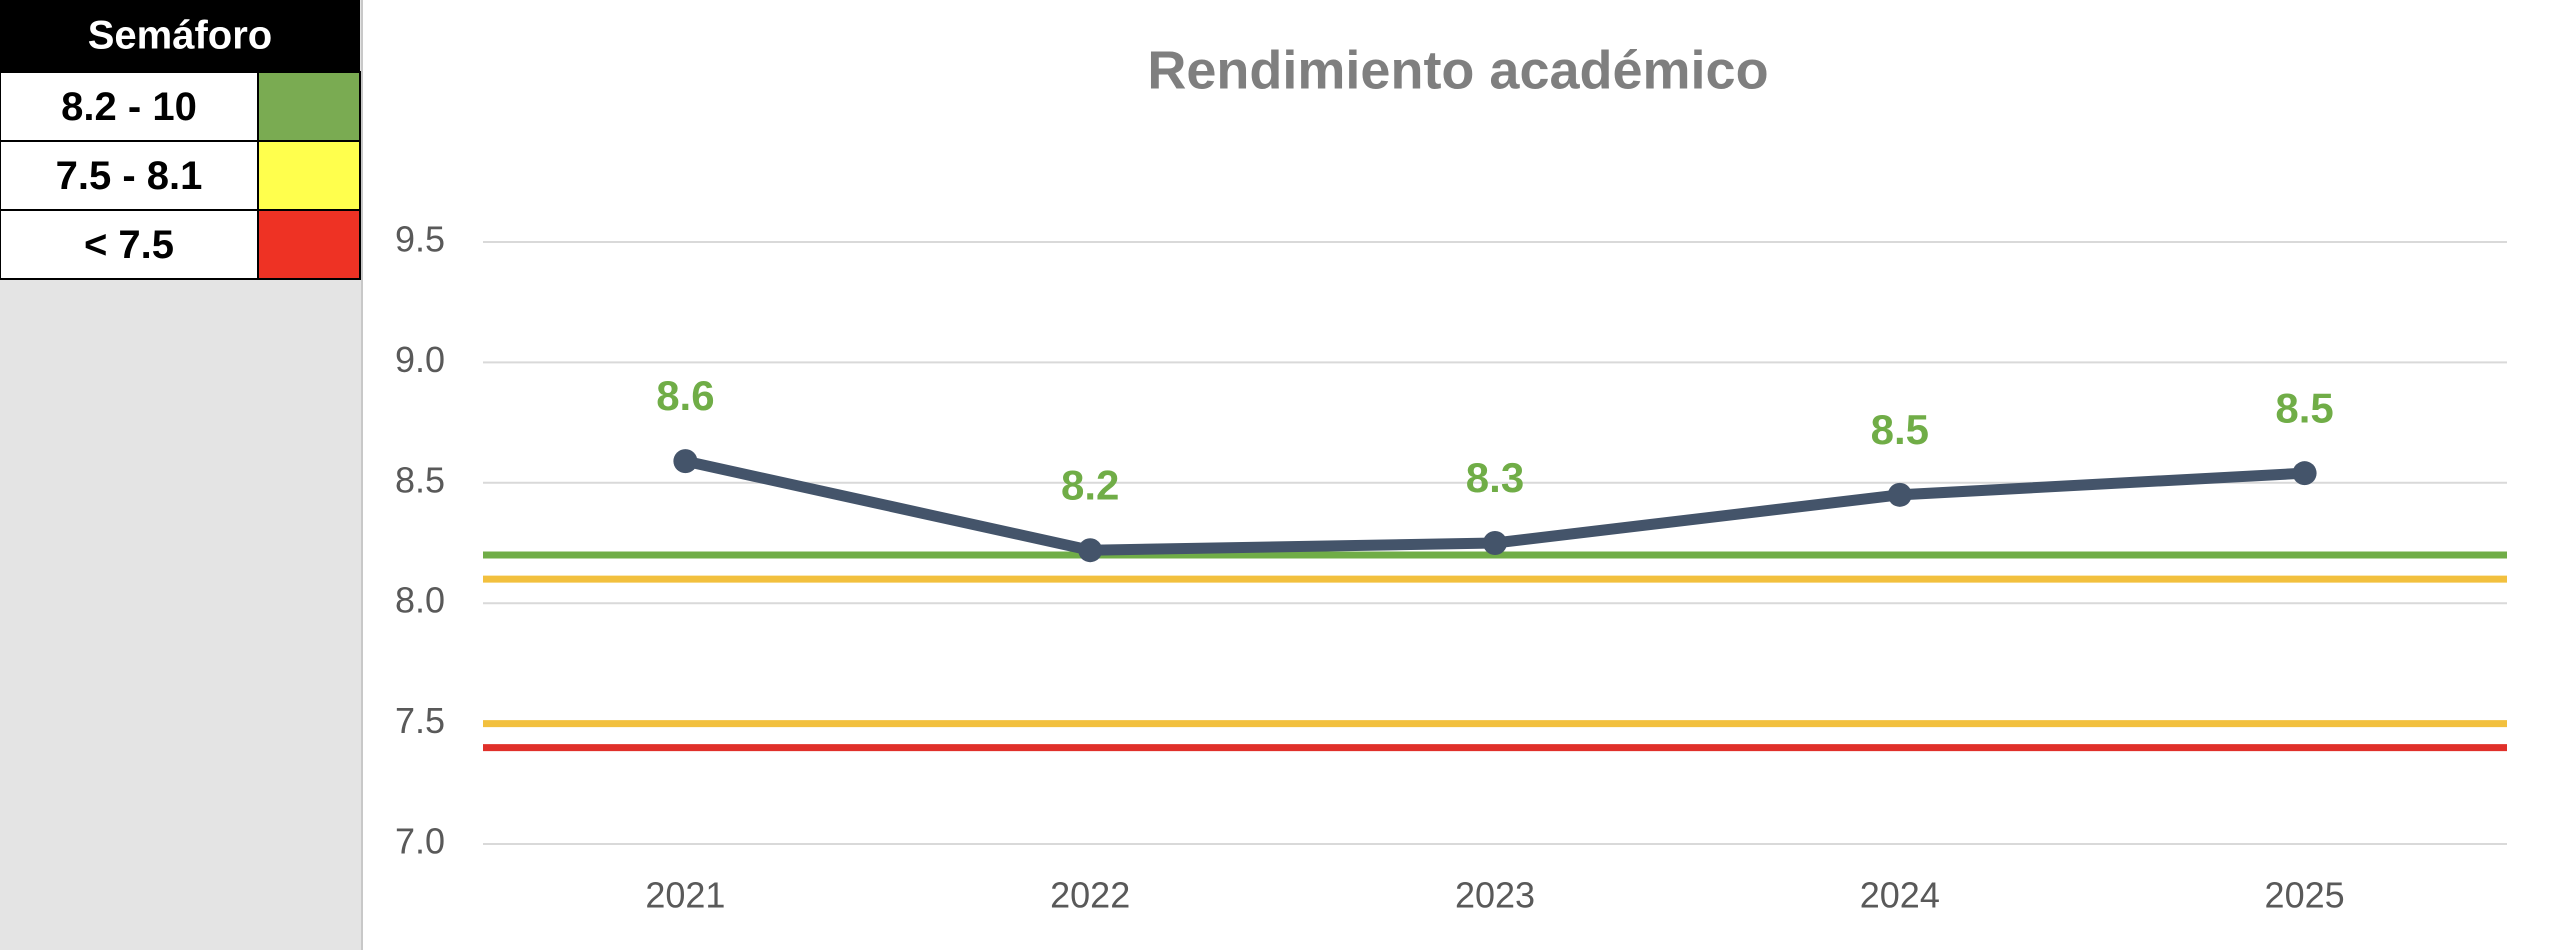 The width and height of the screenshot is (2560, 950). What do you see at coordinates (2305, 895) in the screenshot?
I see `x-tick-label: 2025` at bounding box center [2305, 895].